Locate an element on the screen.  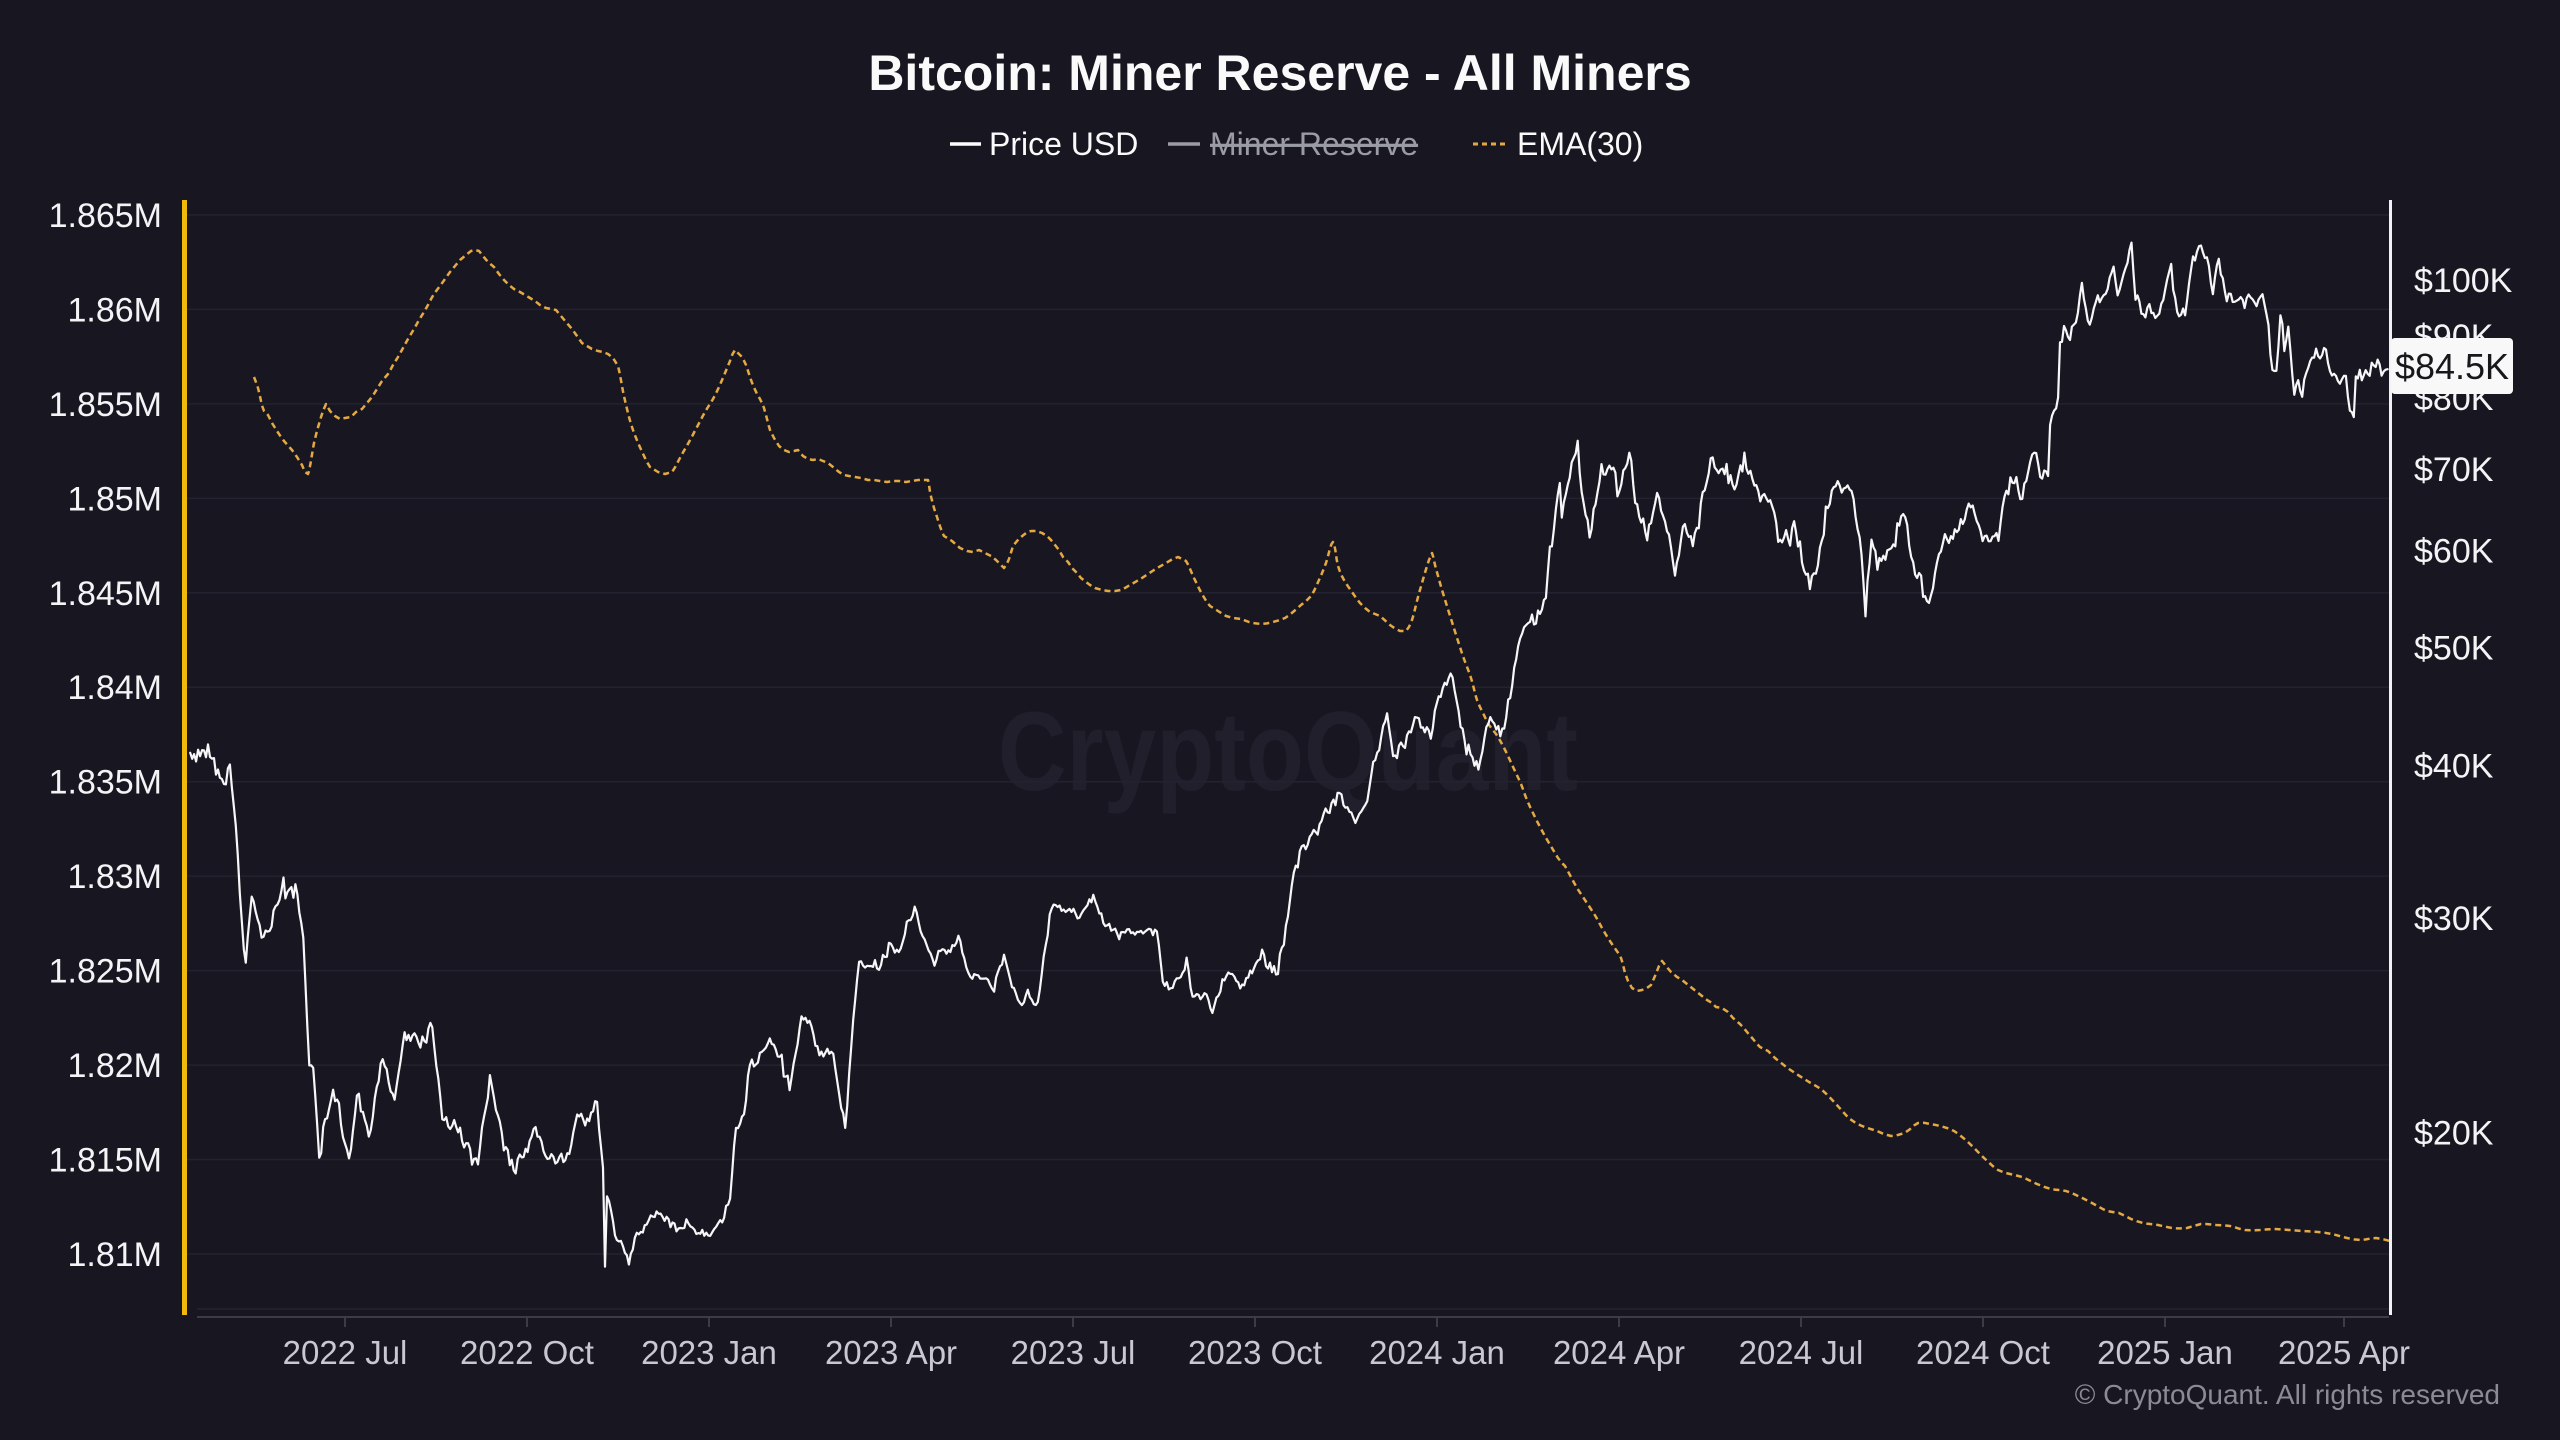
svg-text: 2023 Jan is located at coordinates (709, 1352).